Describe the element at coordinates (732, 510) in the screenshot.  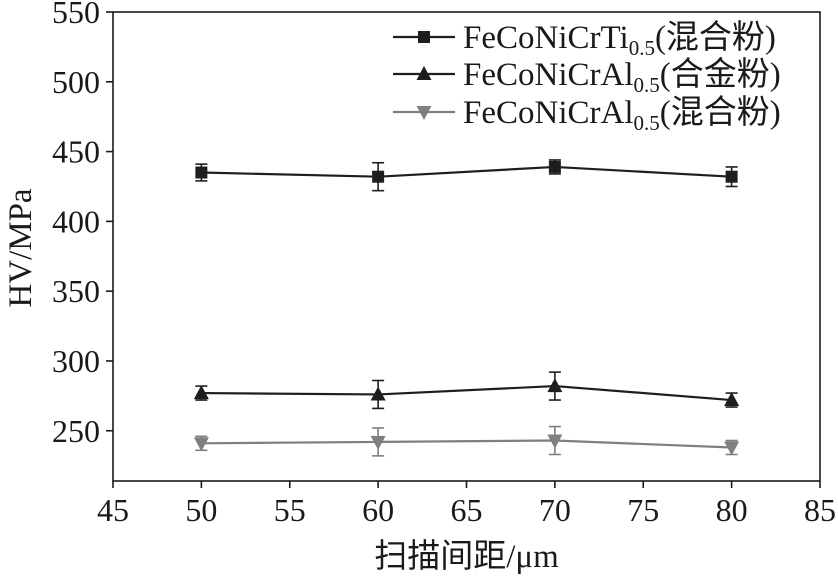
I see `x-tick-label: 80` at that location.